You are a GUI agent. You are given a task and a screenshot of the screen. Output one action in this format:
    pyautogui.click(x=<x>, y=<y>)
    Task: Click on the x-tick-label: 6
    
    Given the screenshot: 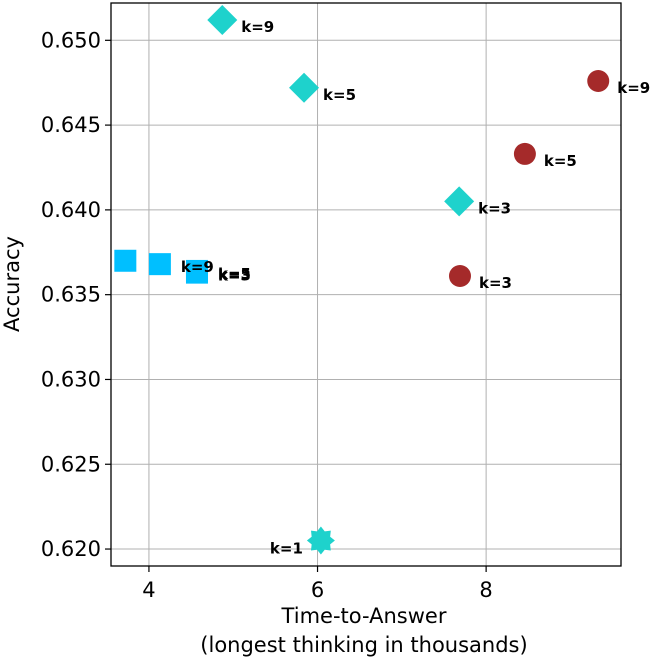 What is the action you would take?
    pyautogui.click(x=317, y=590)
    